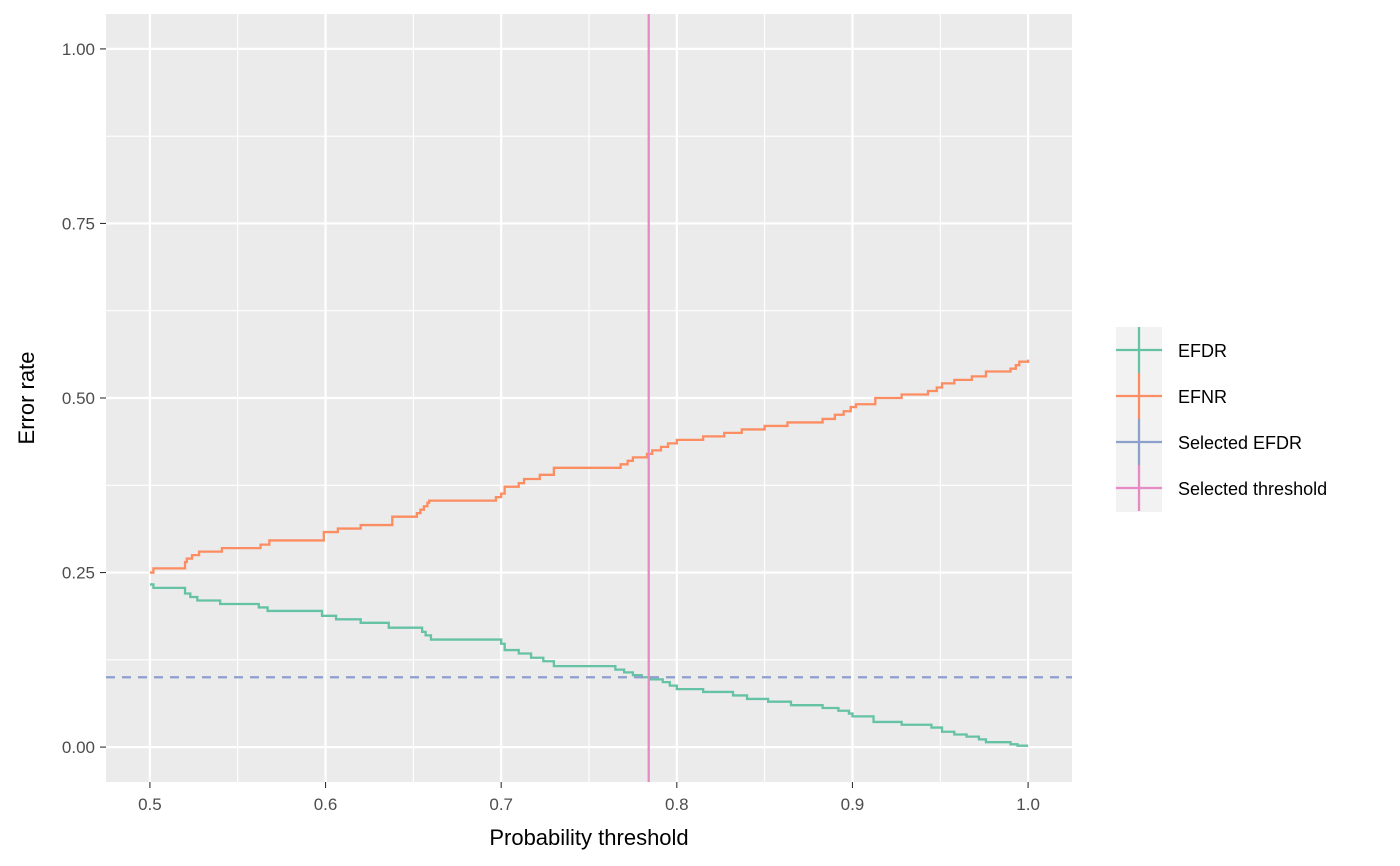 This screenshot has width=1400, height=866. Describe the element at coordinates (26, 398) in the screenshot. I see `y-axis-title: Error rate` at that location.